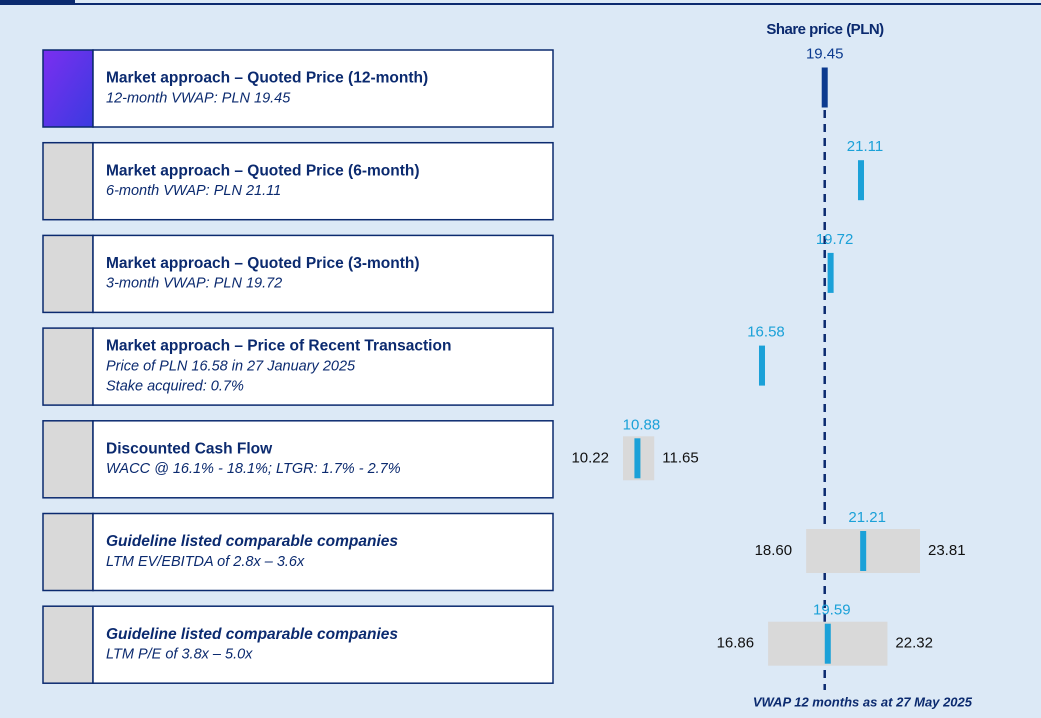 The image size is (1041, 718). Describe the element at coordinates (774, 550) in the screenshot. I see `low-label: 18.60` at that location.